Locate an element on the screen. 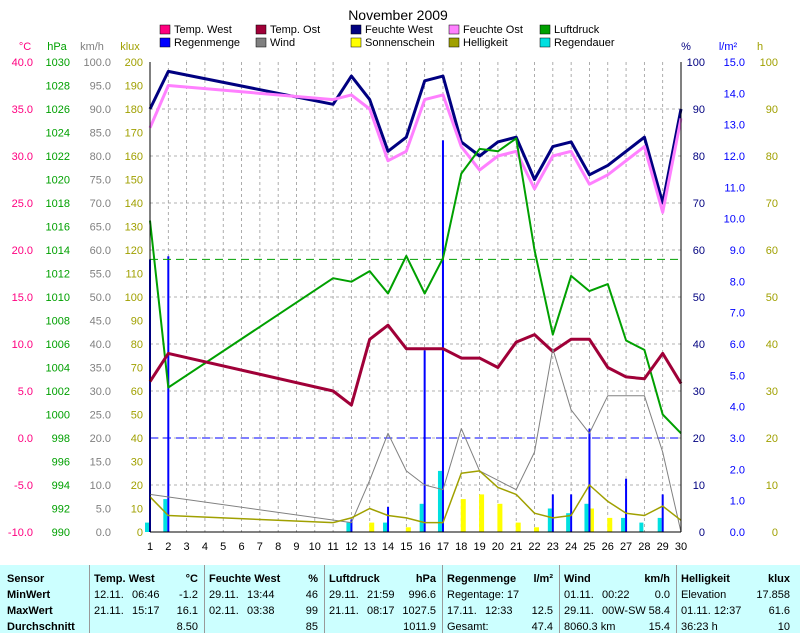 The height and width of the screenshot is (633, 800). tick-label-x: 1 is located at coordinates (150, 547).